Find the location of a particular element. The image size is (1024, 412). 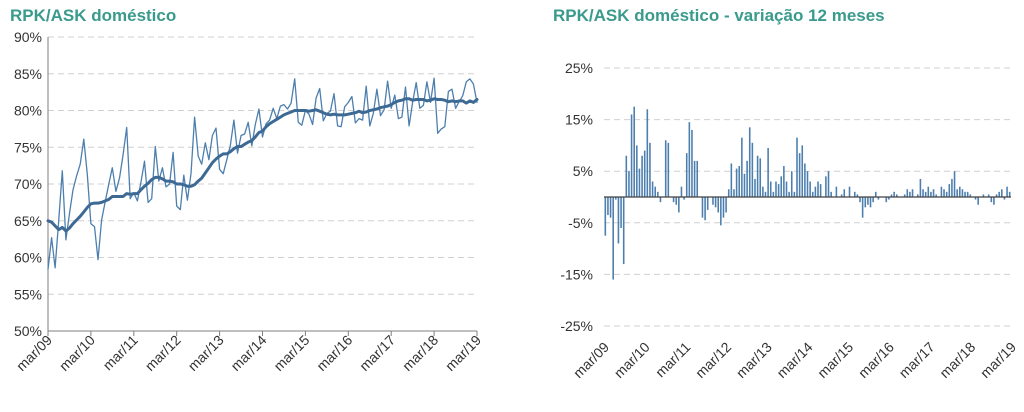

left-chart-title: RPK/ASK doméstico is located at coordinates (93, 15).